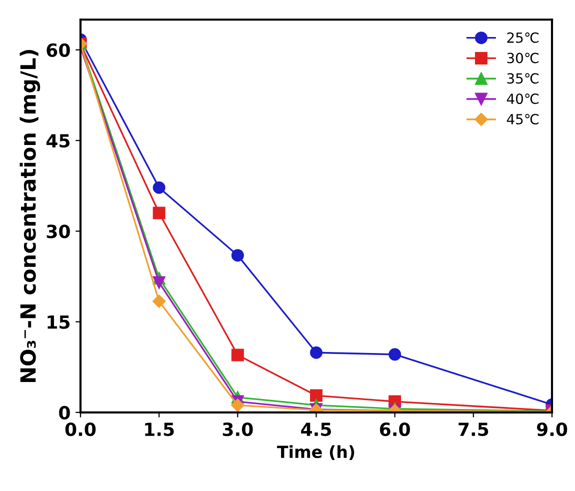  What do you see at coordinates (58, 141) in the screenshot?
I see `y-tick-label: 45` at bounding box center [58, 141].